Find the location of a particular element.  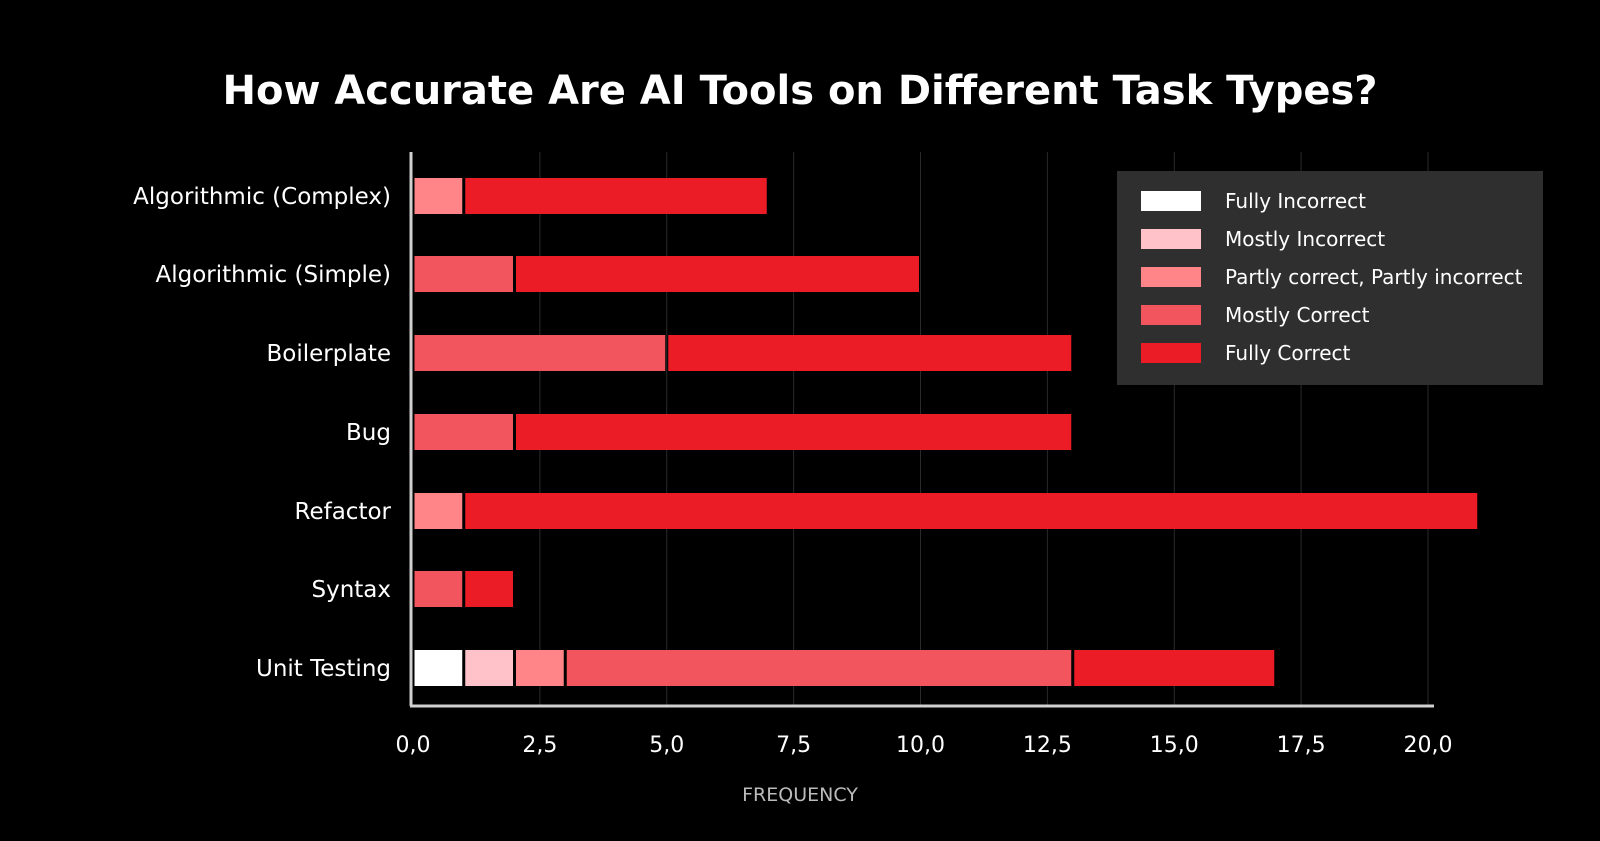

legend-label: Mostly Correct is located at coordinates (1297, 315).